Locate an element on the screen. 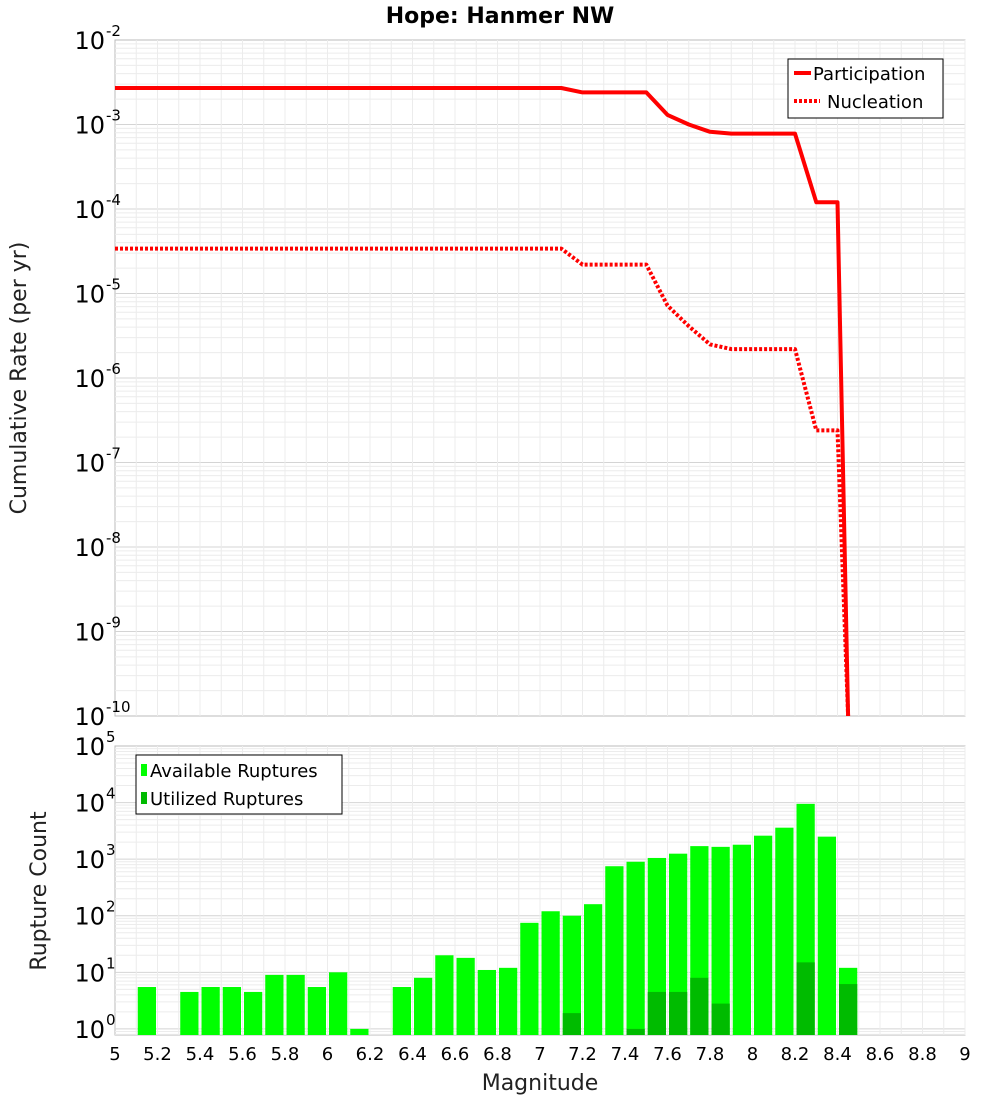 The width and height of the screenshot is (1000, 1100). bottom-y-tick-exponent: 0 is located at coordinates (111, 1020).